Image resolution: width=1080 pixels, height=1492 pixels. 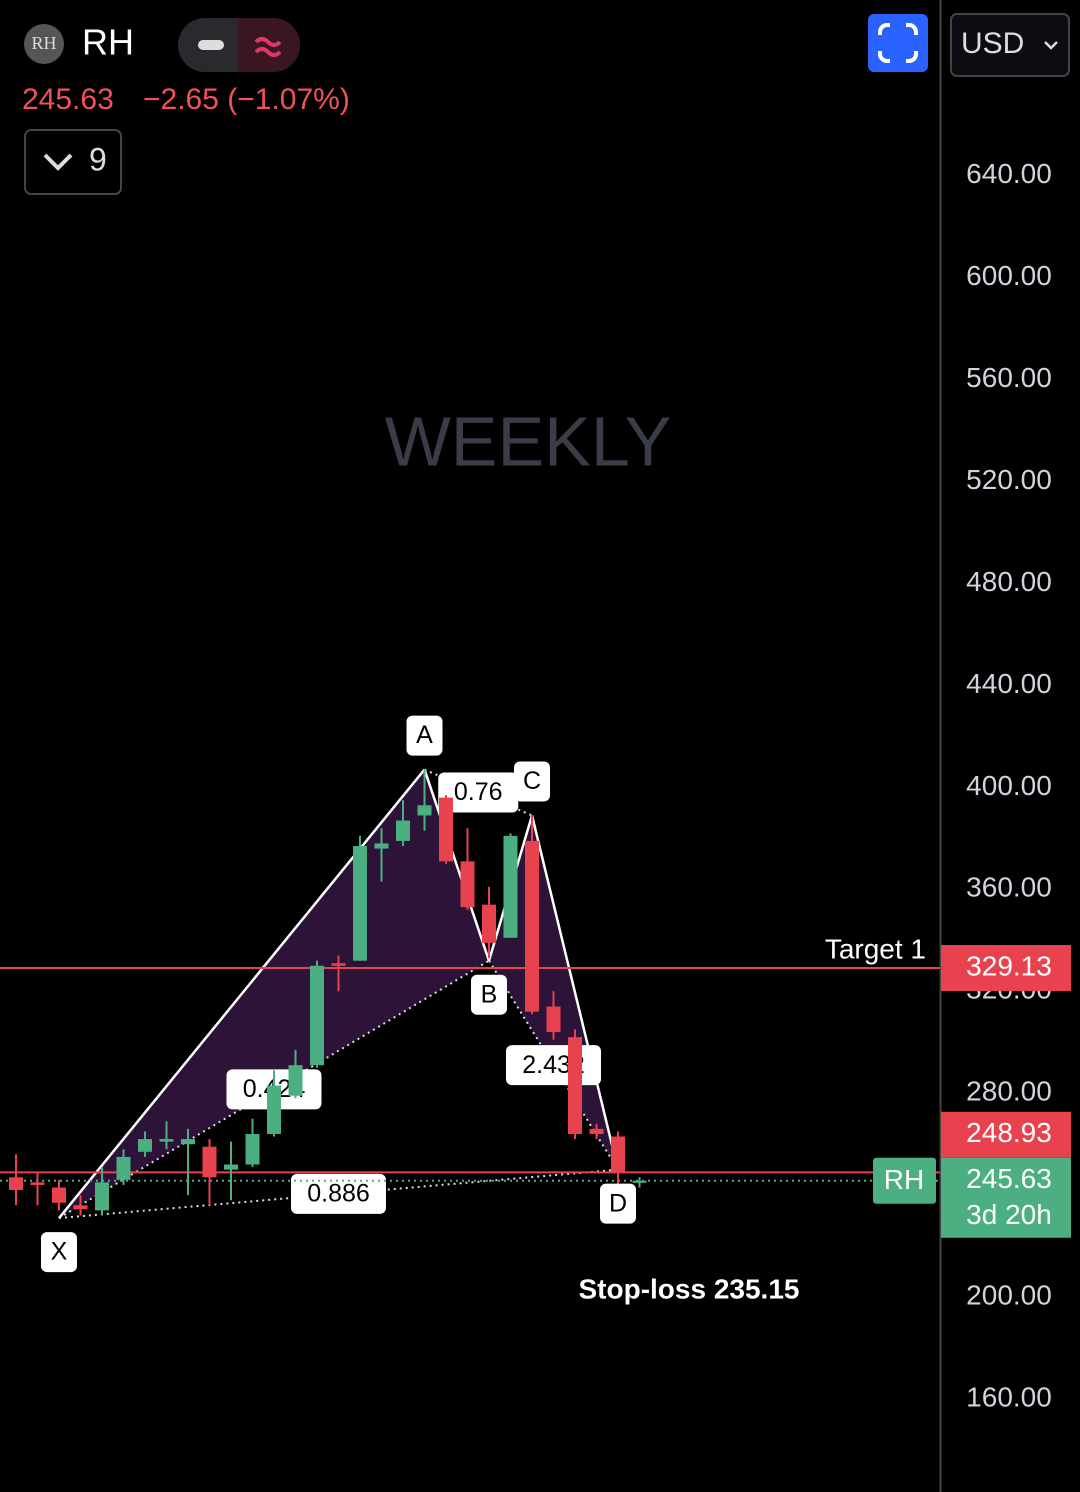 I want to click on y-tick-label: 280.00, so click(x=1009, y=1091).